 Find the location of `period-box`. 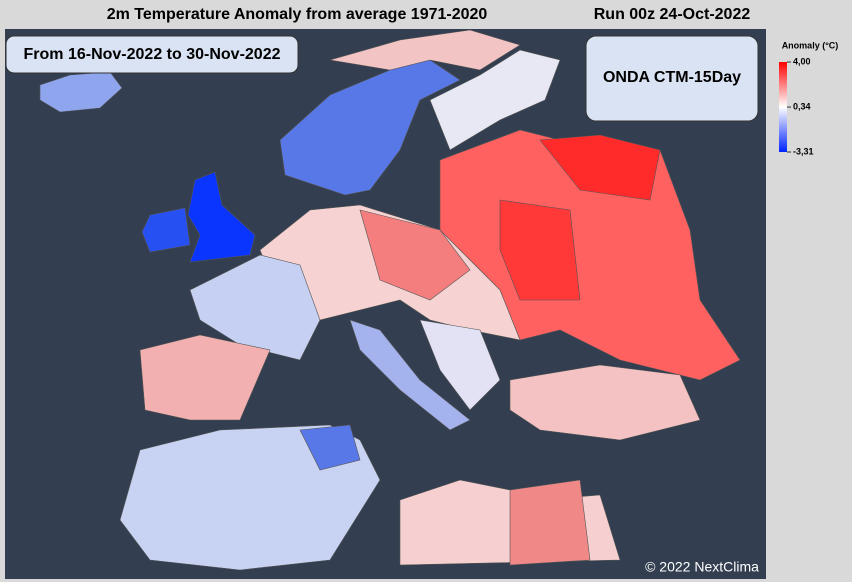

period-box is located at coordinates (152, 54).